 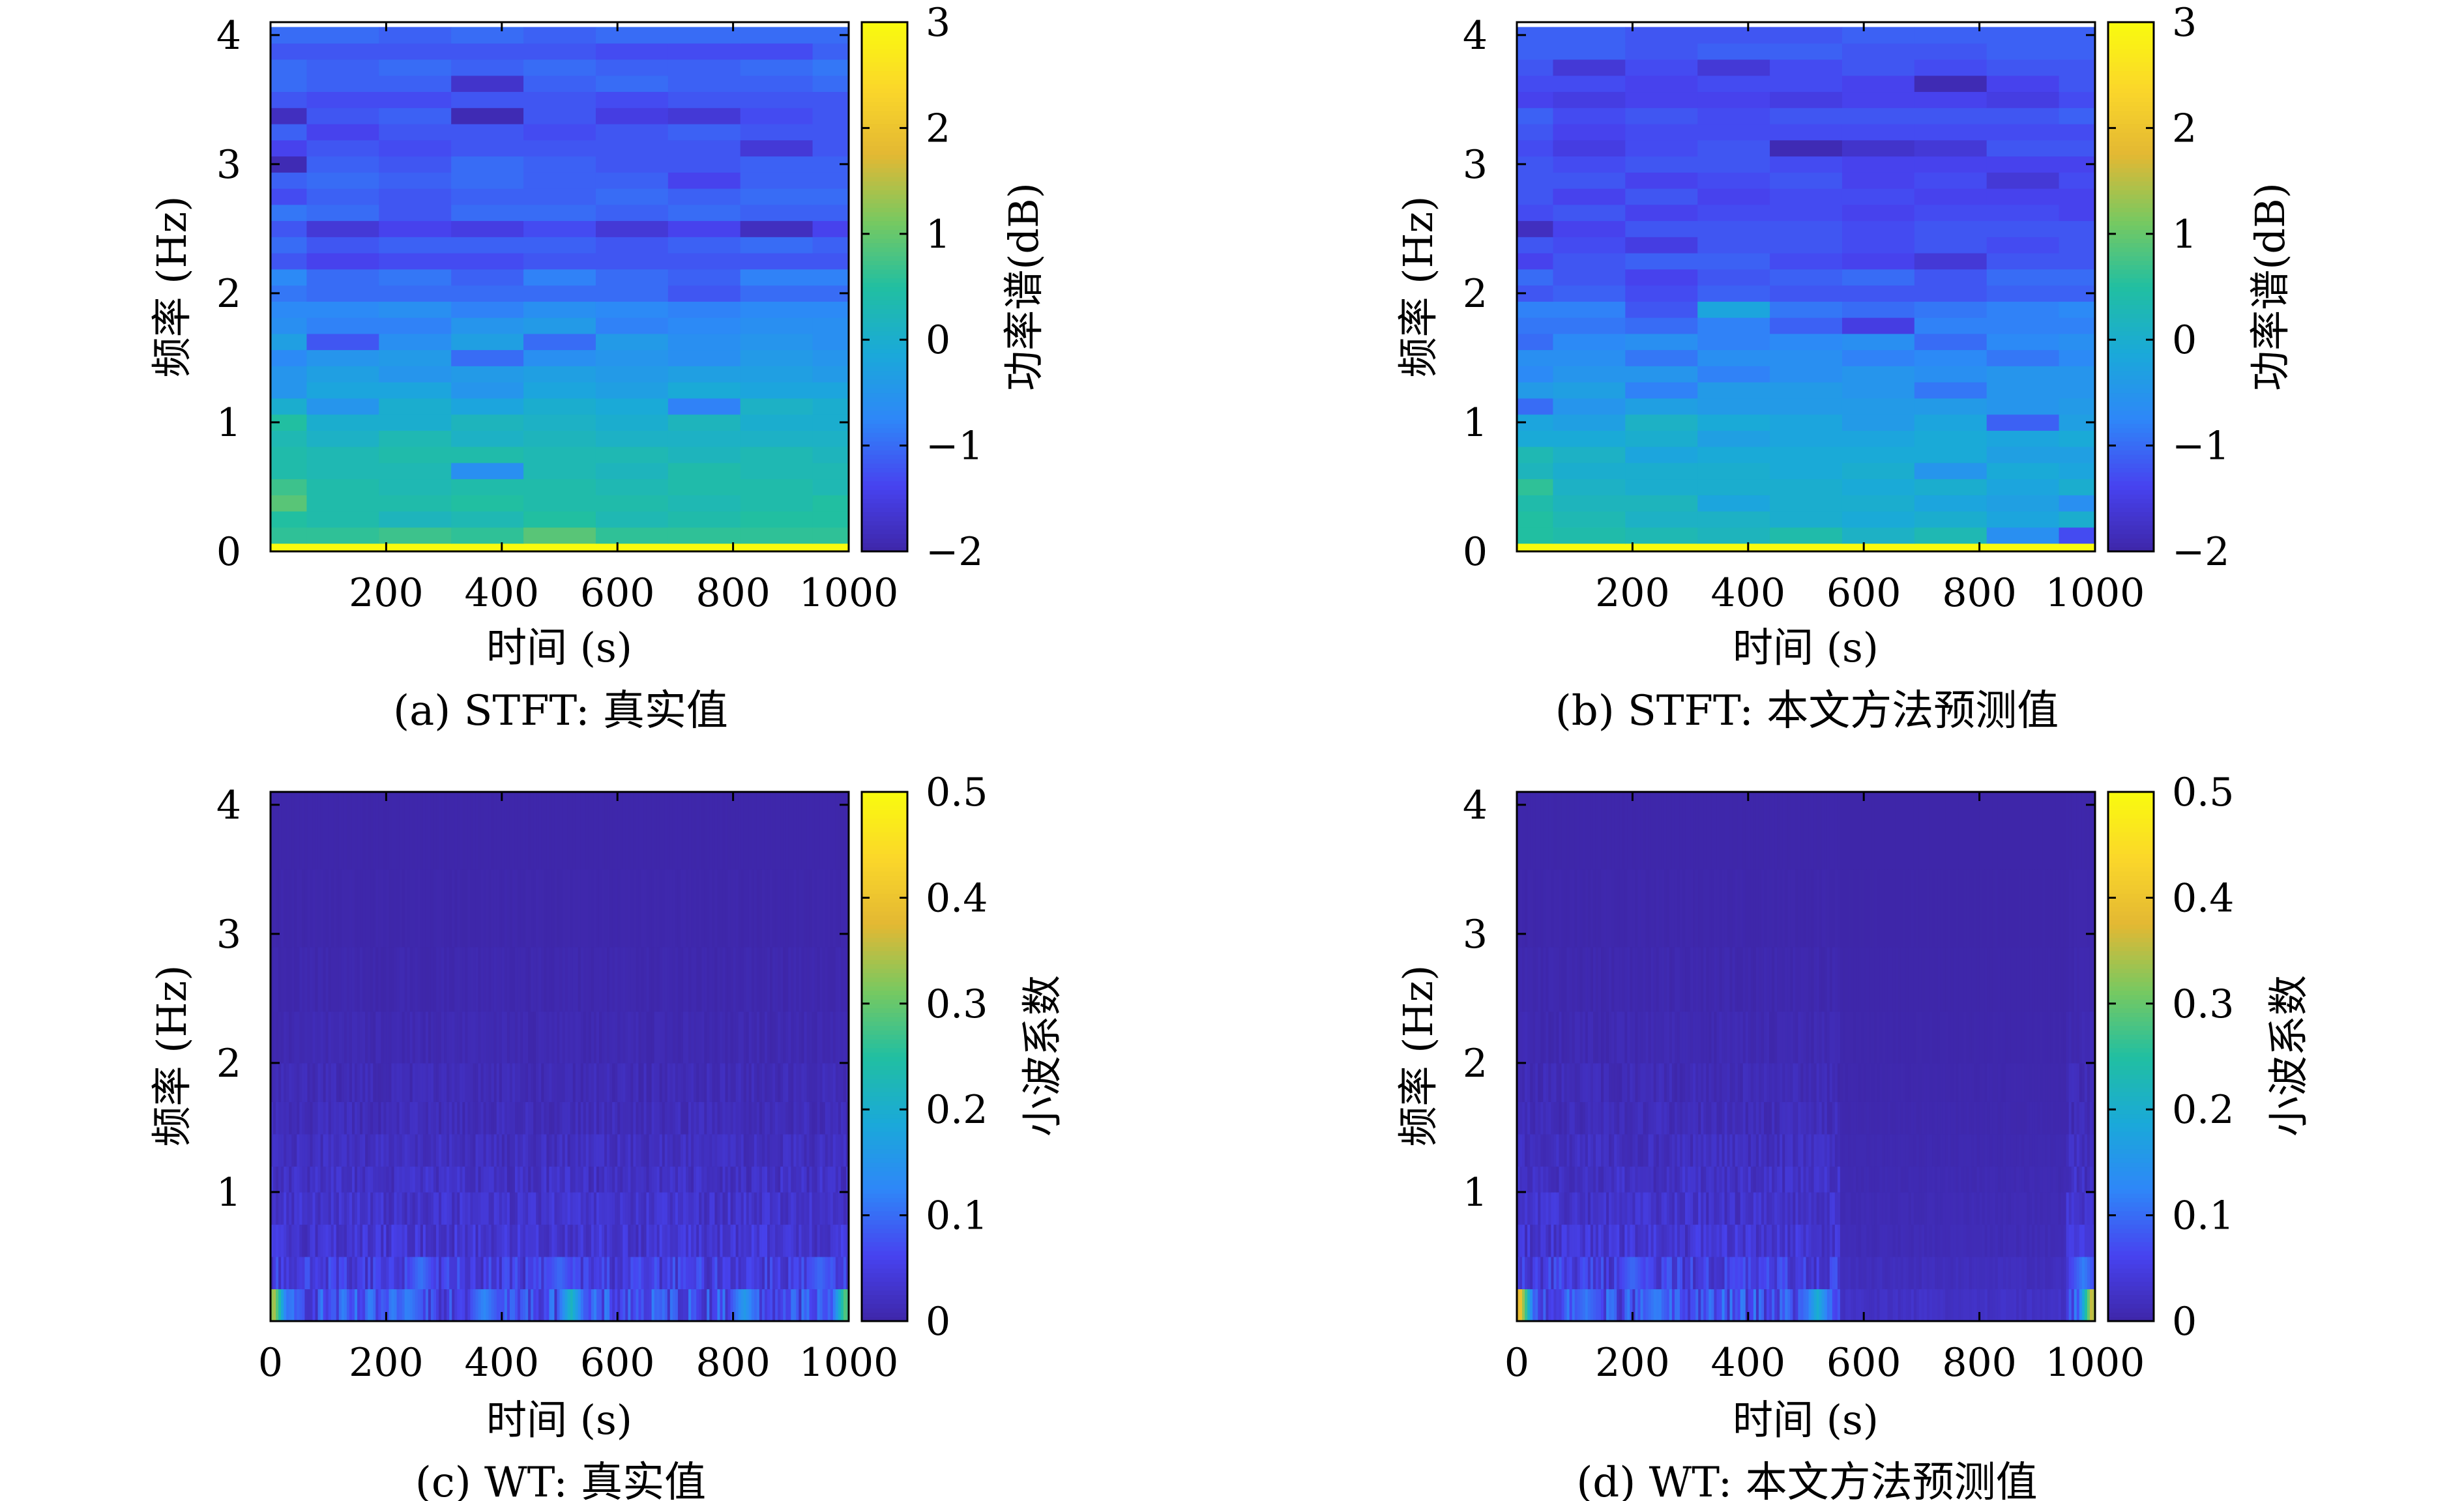 What do you see at coordinates (561, 711) in the screenshot?
I see `caption-a: (a) STFT: 真实值` at bounding box center [561, 711].